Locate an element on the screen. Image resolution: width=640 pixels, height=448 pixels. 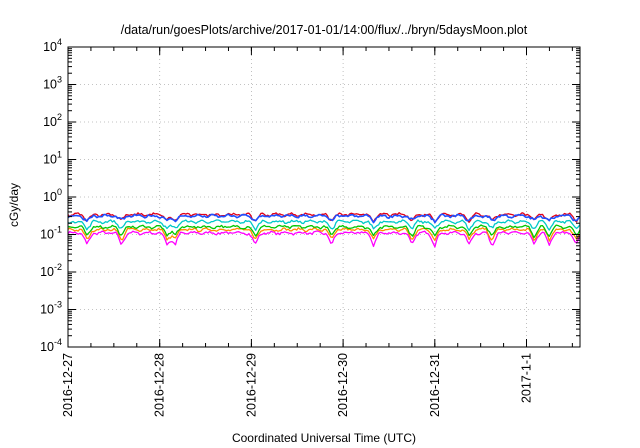
y-axis-label: cGy/day is located at coordinates (14, 205).